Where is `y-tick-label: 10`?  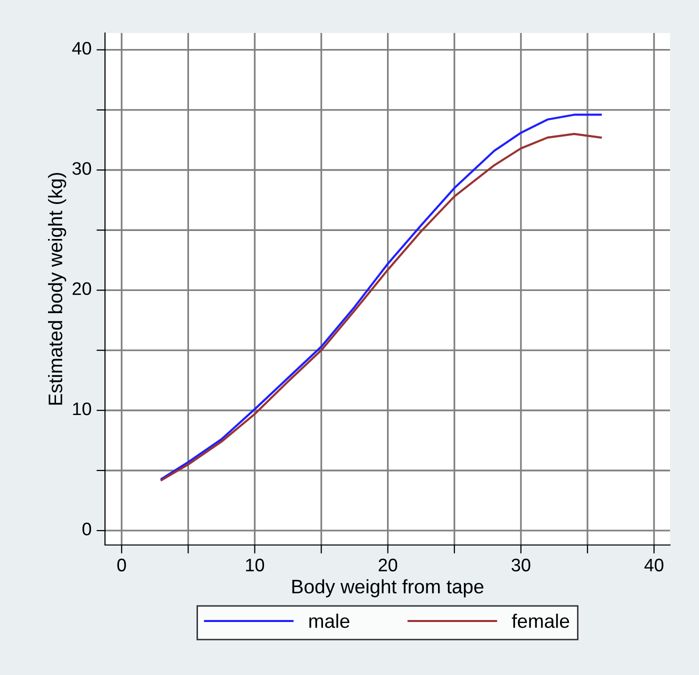
y-tick-label: 10 is located at coordinates (82, 409).